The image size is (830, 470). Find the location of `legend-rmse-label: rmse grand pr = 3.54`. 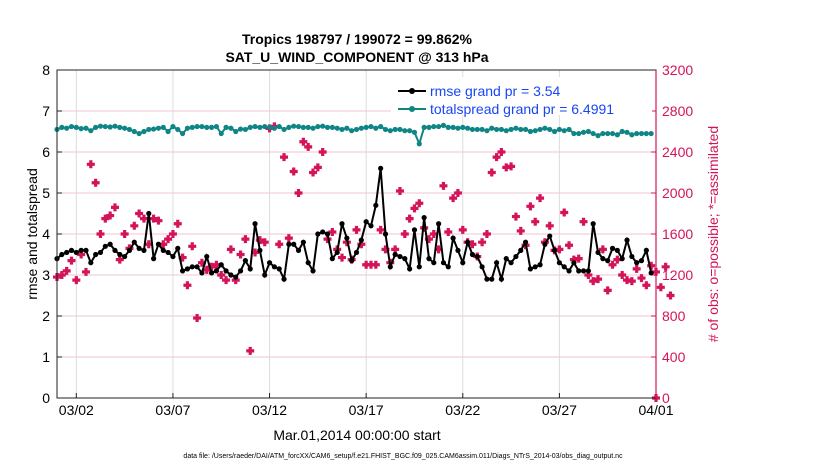

legend-rmse-label: rmse grand pr = 3.54 is located at coordinates (495, 91).